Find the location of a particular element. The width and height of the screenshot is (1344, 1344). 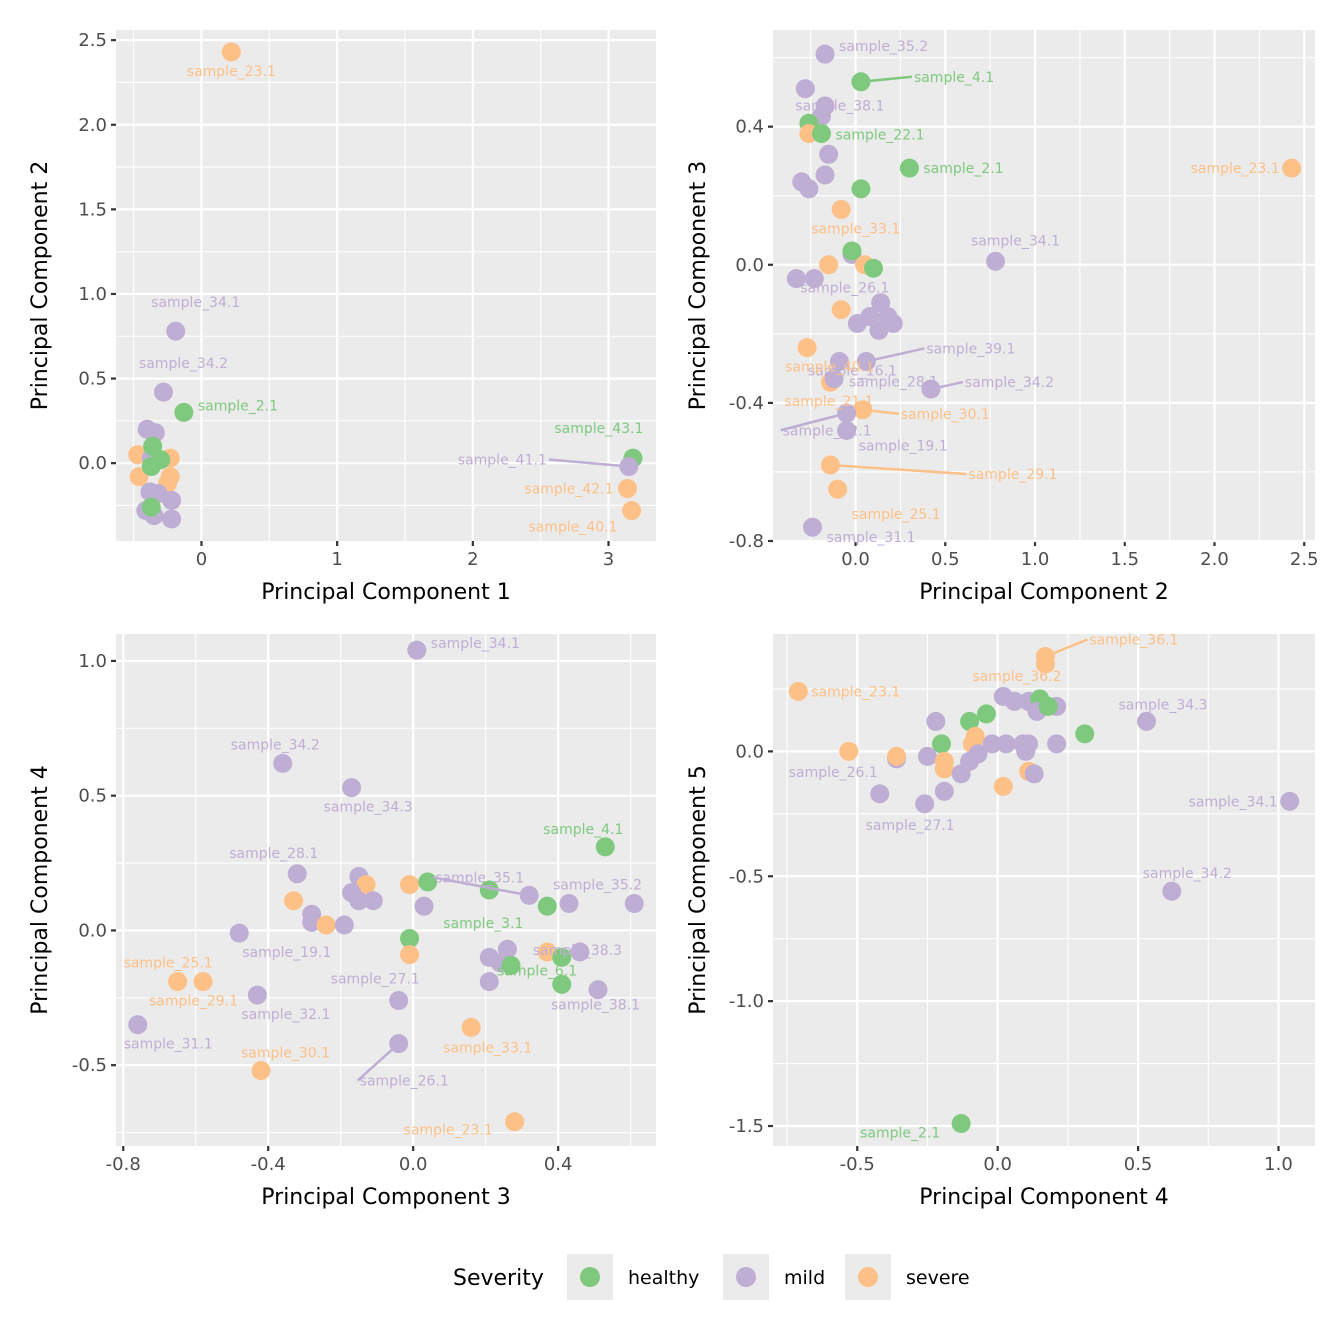

point-label: sample_30.1 is located at coordinates (285, 1054).